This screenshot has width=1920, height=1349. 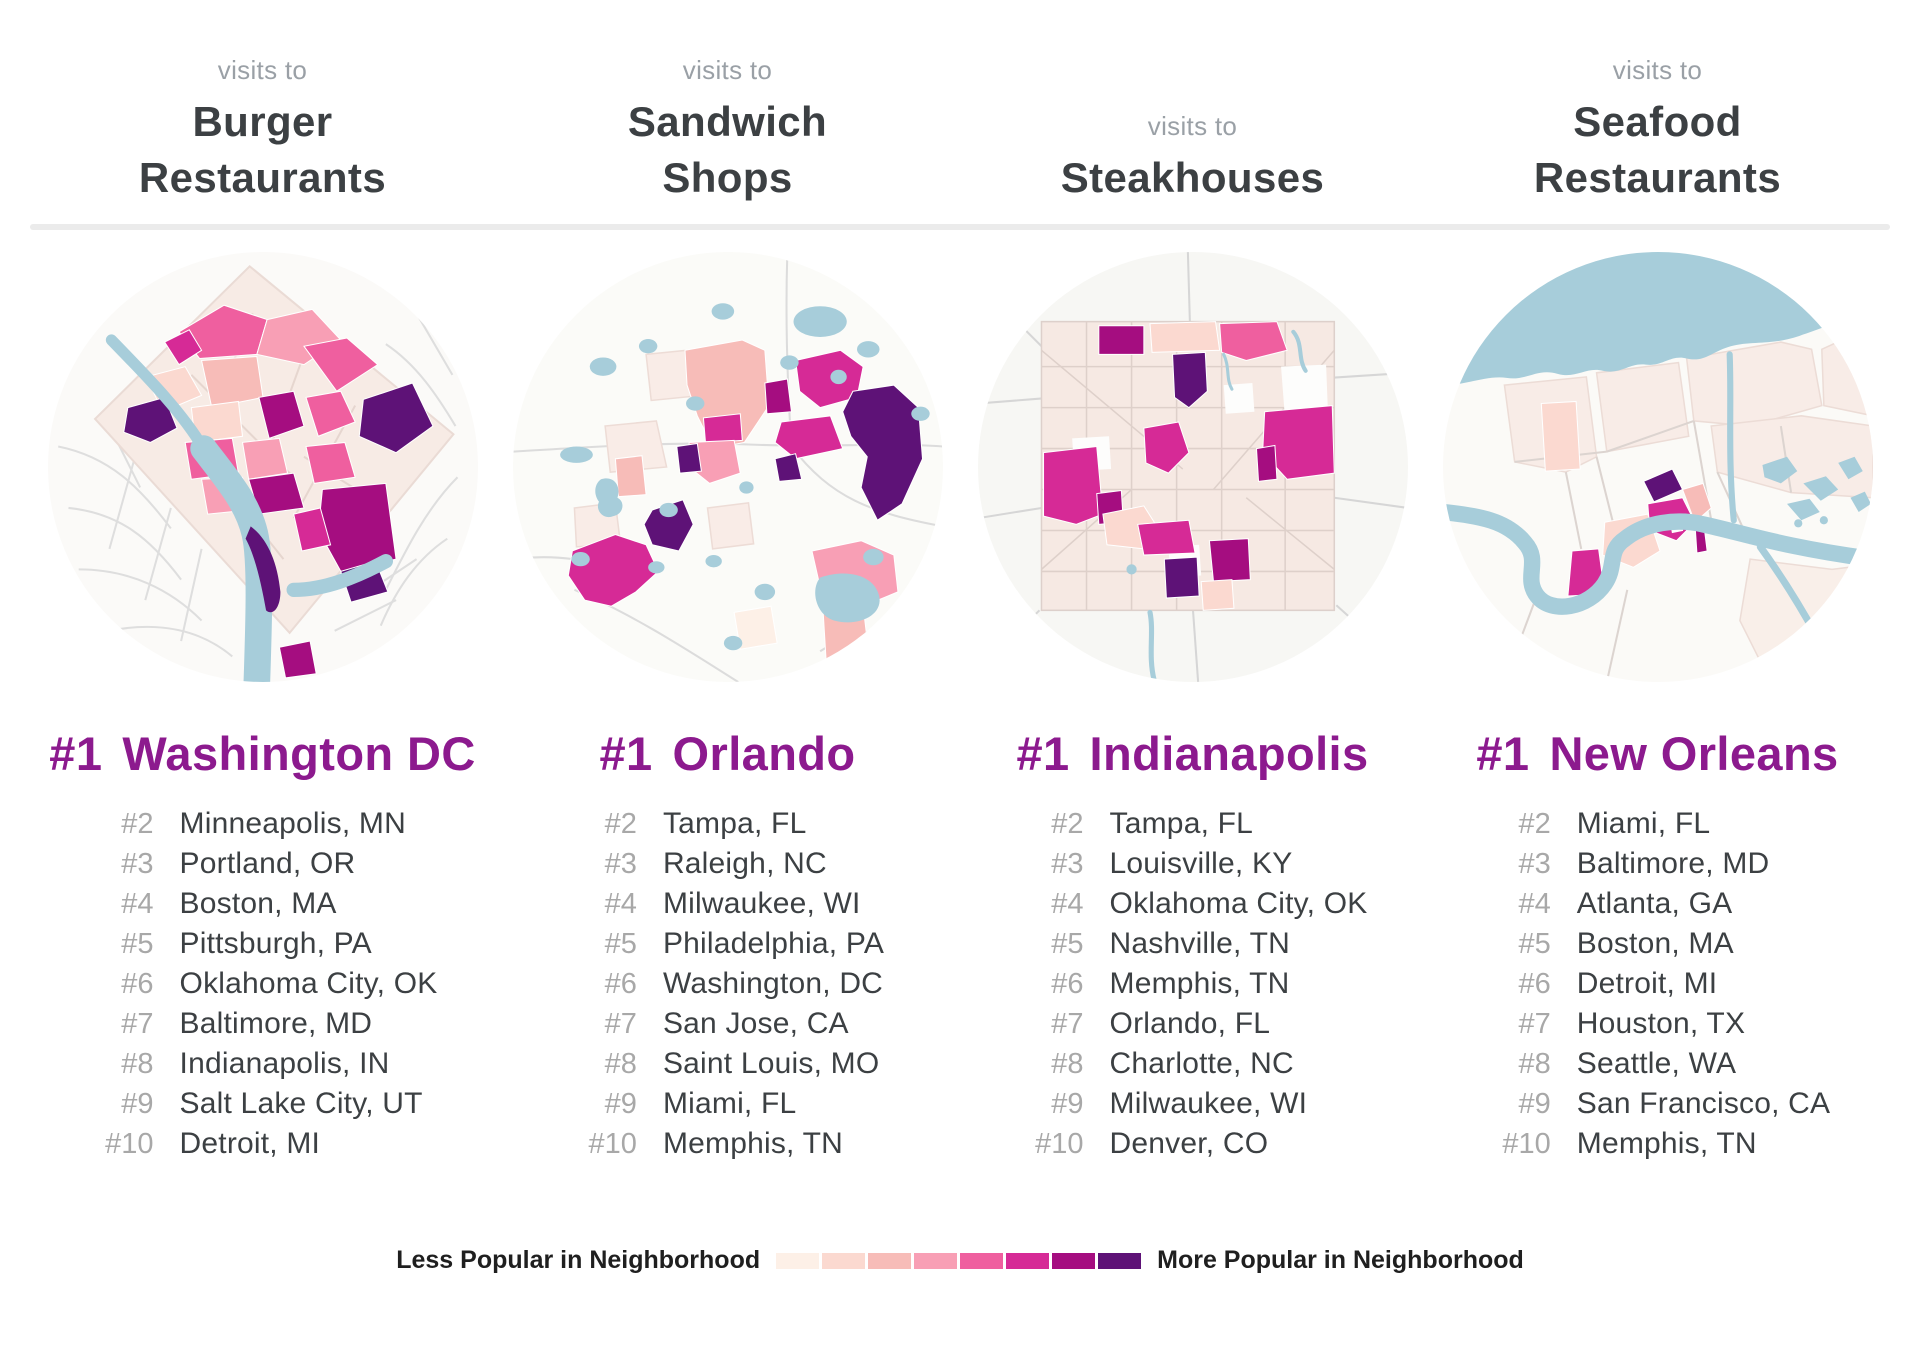 I want to click on city-label: Portland, OR, so click(x=267, y=863).